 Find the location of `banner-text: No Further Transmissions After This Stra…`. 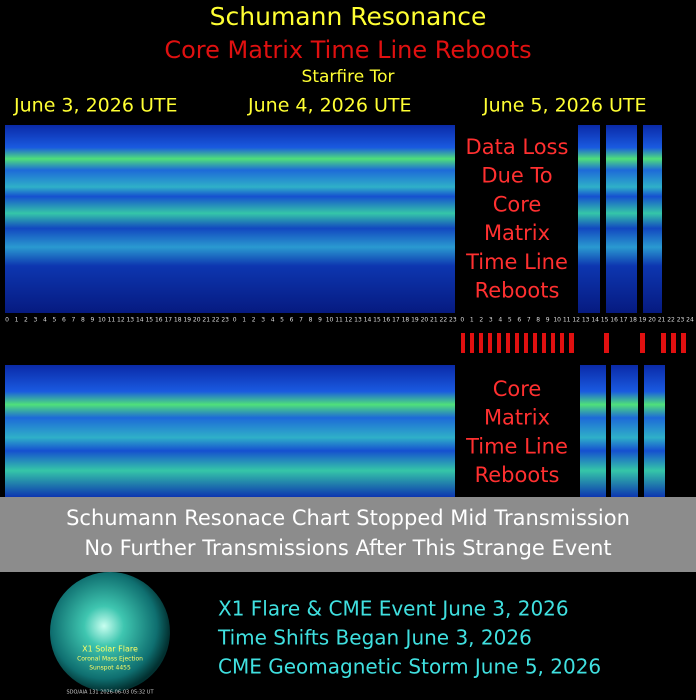

banner-text: No Further Transmissions After This Stra… is located at coordinates (347, 548).